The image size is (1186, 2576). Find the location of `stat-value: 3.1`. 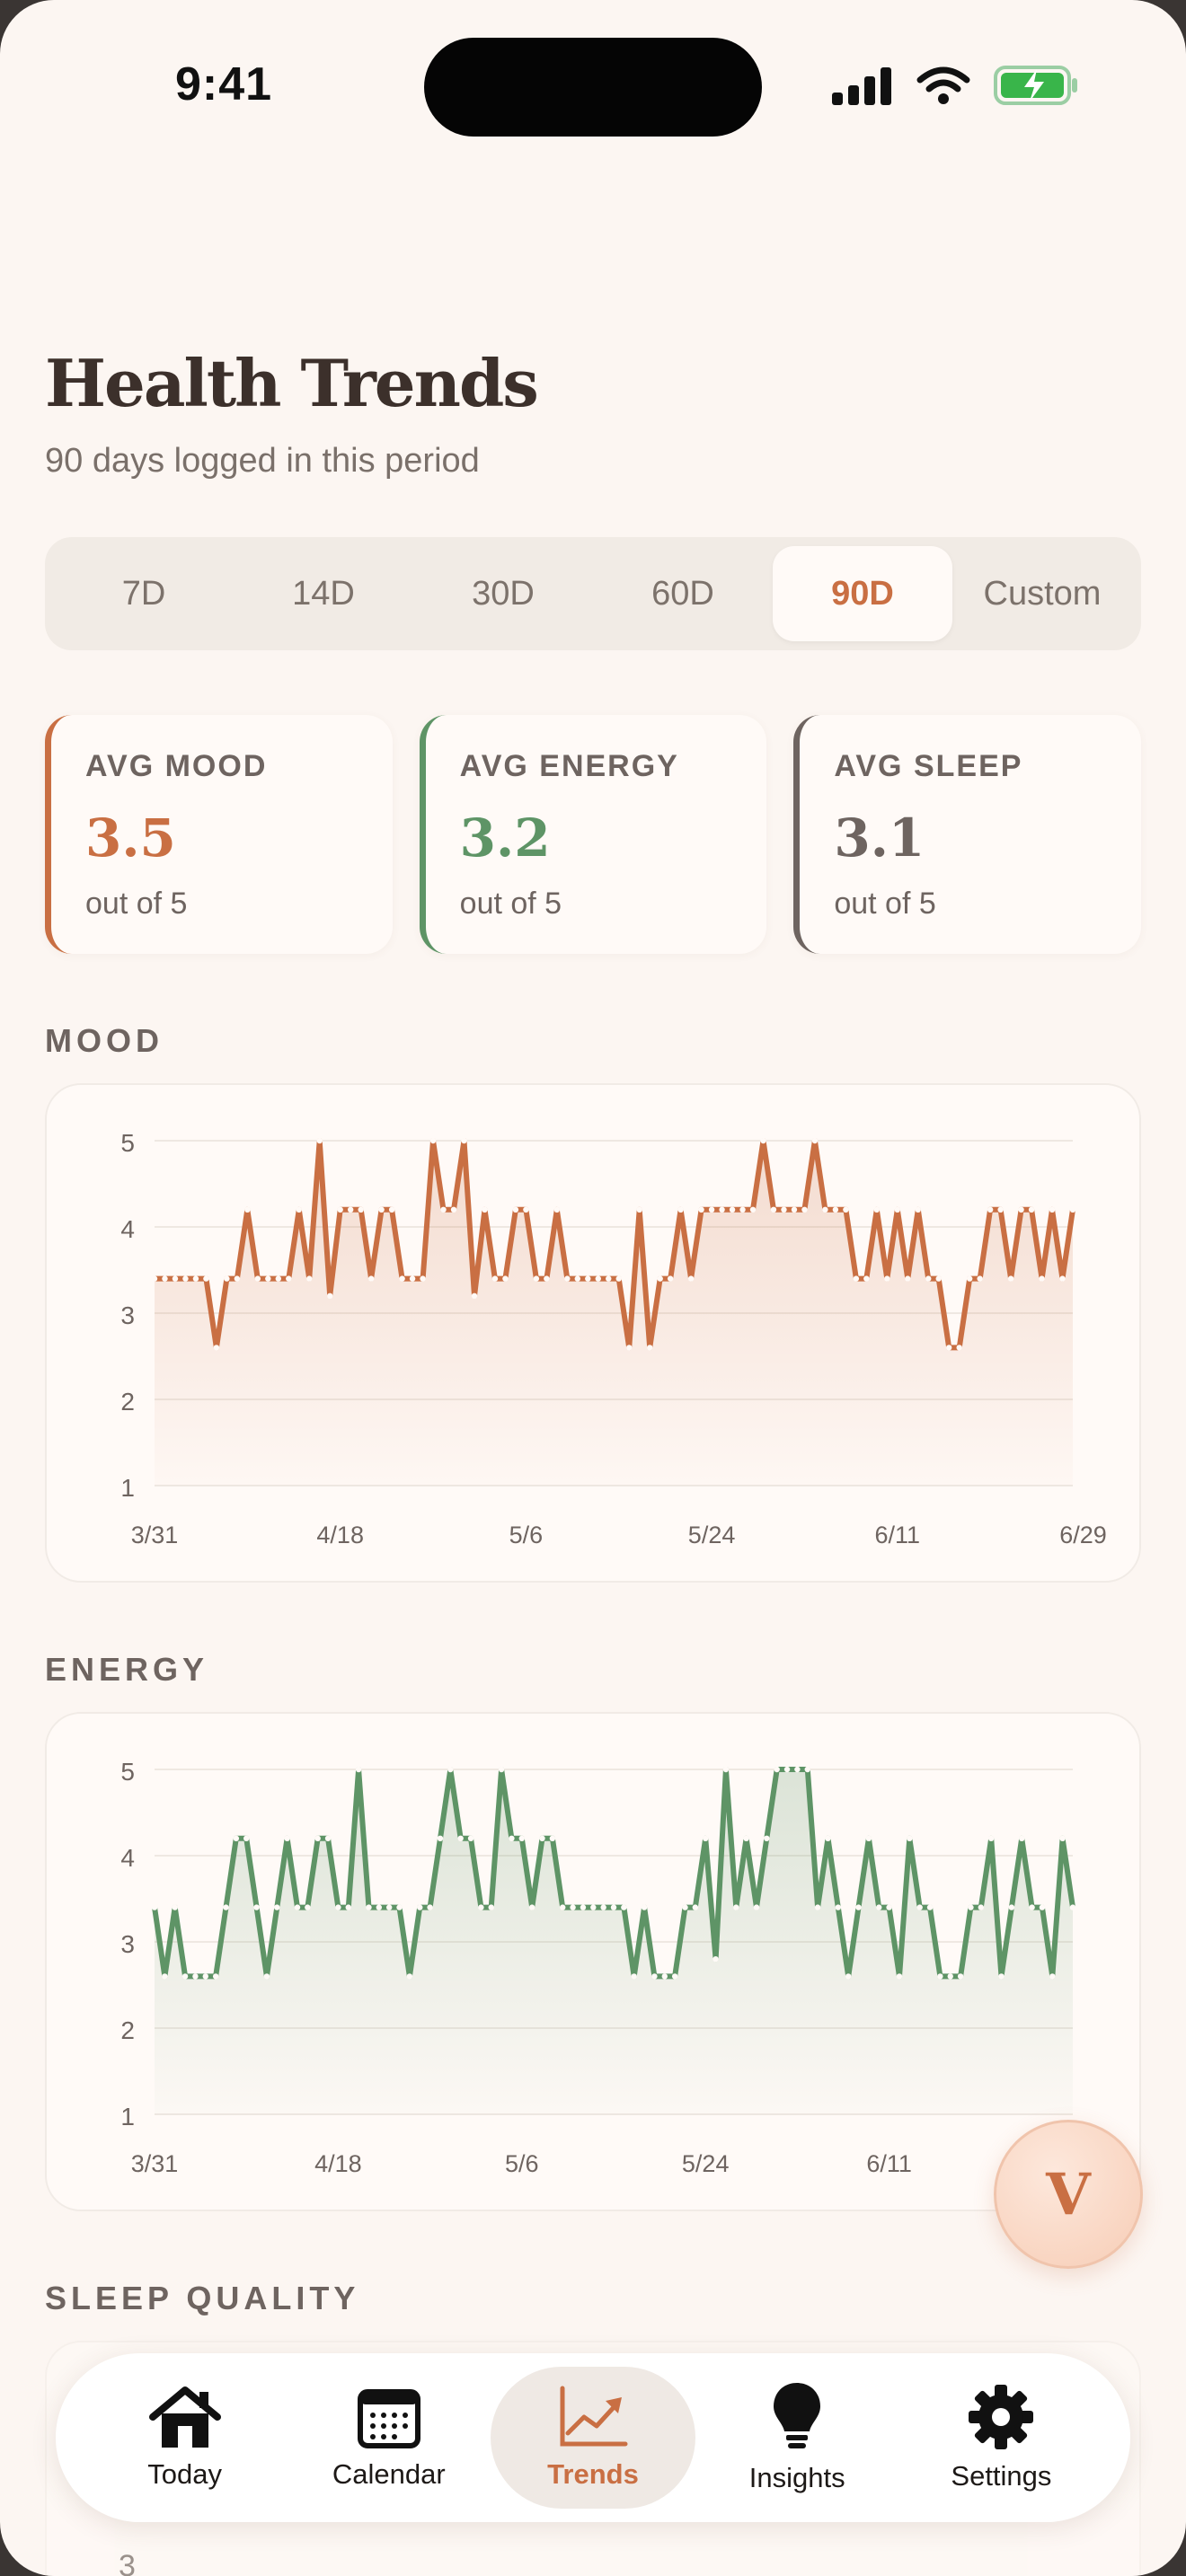

stat-value: 3.1 is located at coordinates (879, 838).